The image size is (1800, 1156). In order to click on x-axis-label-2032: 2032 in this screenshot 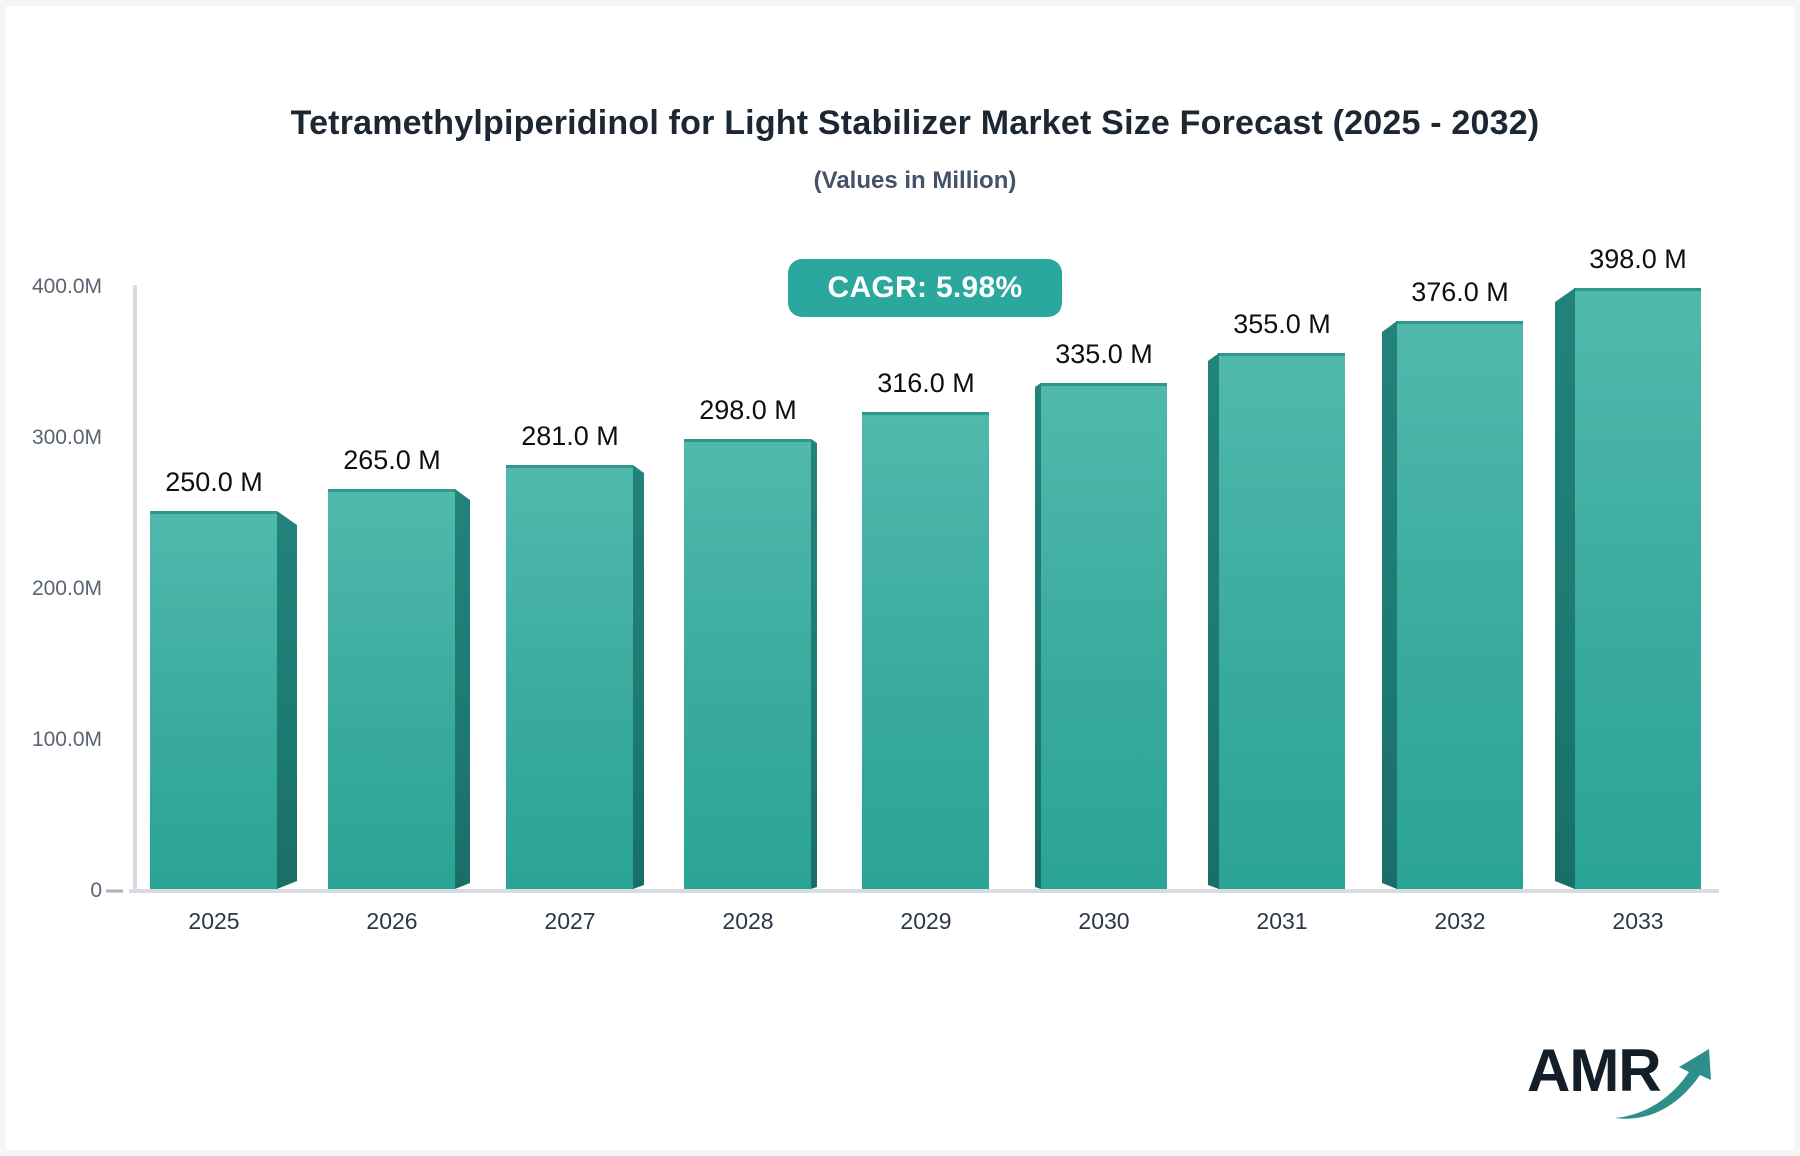, I will do `click(1460, 921)`.